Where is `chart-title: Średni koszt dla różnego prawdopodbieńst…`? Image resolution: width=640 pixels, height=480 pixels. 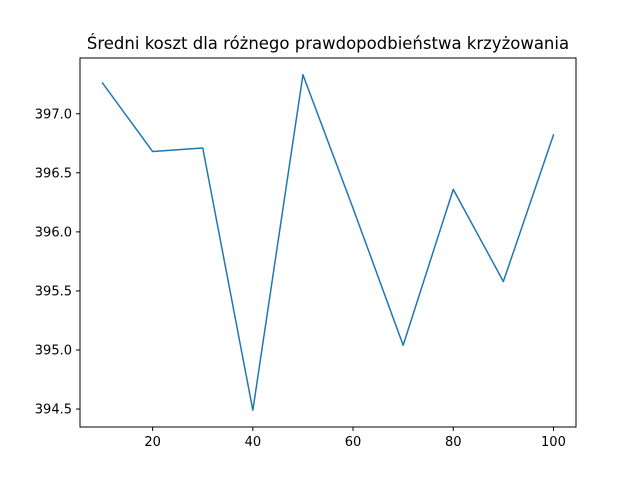 chart-title: Średni koszt dla różnego prawdopodbieńst… is located at coordinates (328, 43).